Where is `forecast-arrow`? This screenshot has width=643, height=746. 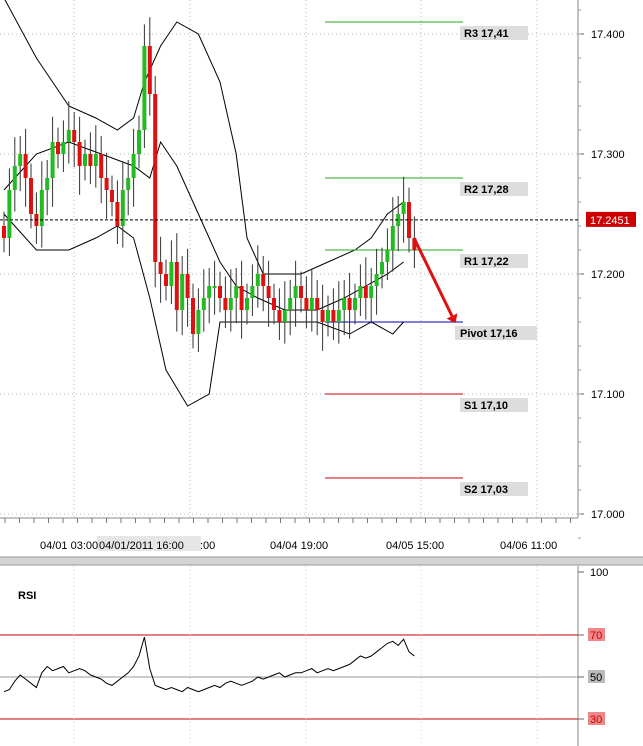
forecast-arrow is located at coordinates (433, 277).